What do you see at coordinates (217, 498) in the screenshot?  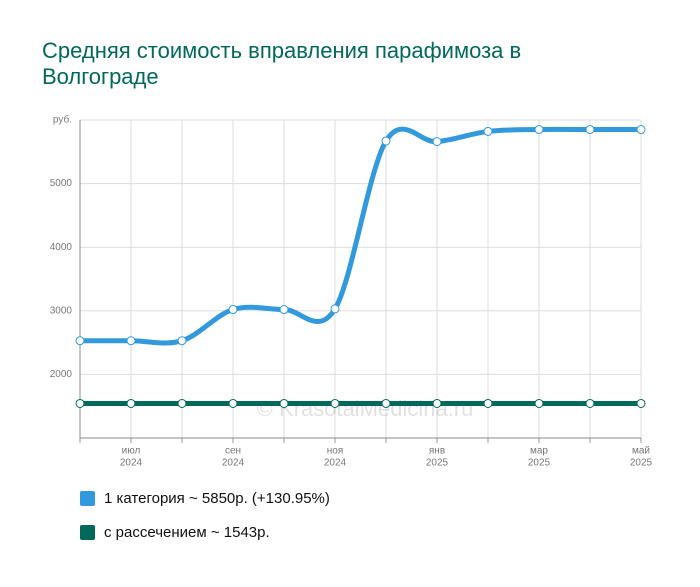 I see `legend-label: 1 категория ~ 5850р. (+130.95%)` at bounding box center [217, 498].